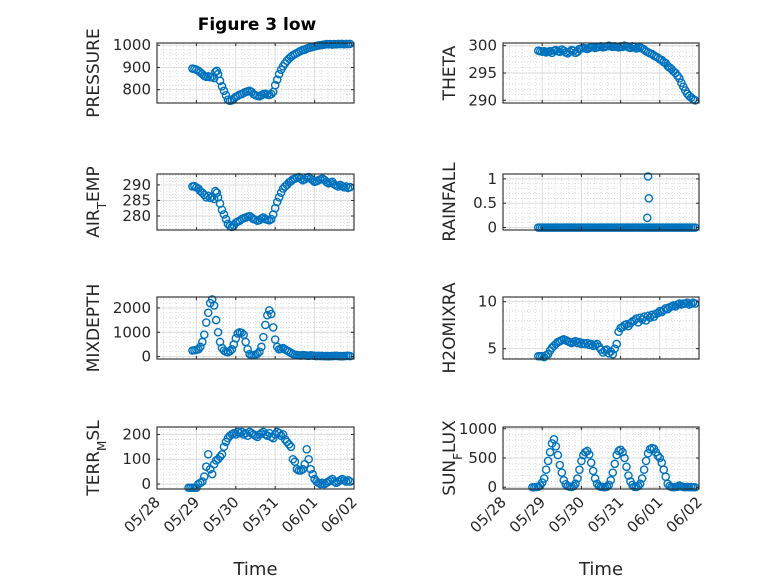 This screenshot has height=583, width=778. I want to click on x-tick-label: 06/01, so click(644, 514).